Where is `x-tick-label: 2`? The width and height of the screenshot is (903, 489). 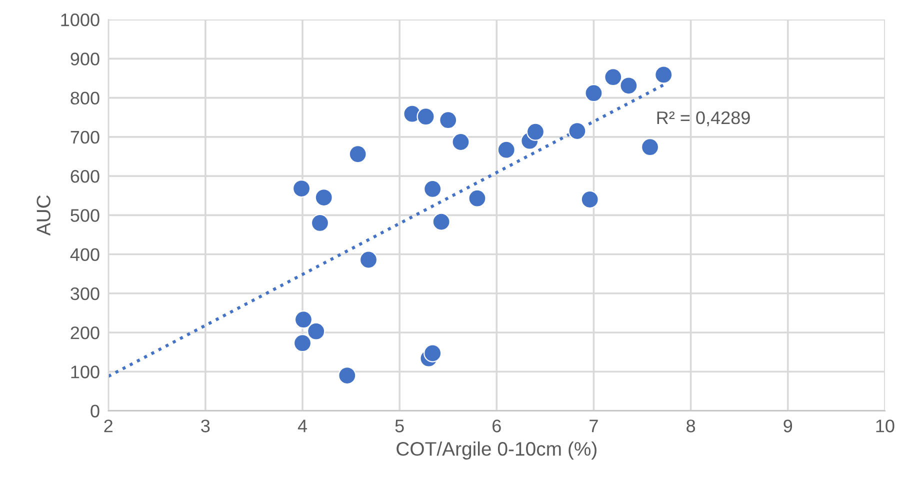
x-tick-label: 2 is located at coordinates (108, 426).